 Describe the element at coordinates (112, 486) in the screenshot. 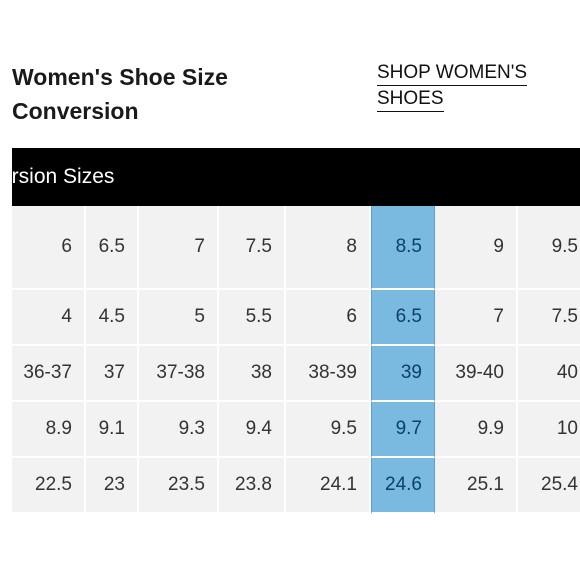

I see `table-cell: 23` at that location.